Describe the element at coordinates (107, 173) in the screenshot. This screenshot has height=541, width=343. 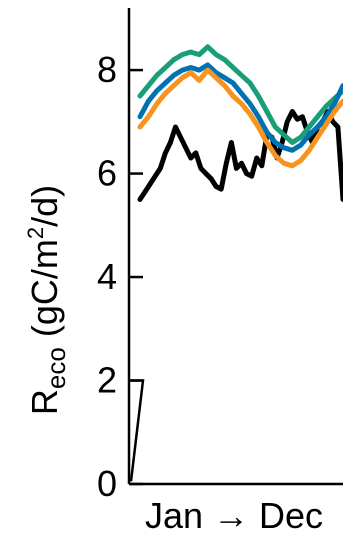
I see `y-tick-label: 6` at that location.